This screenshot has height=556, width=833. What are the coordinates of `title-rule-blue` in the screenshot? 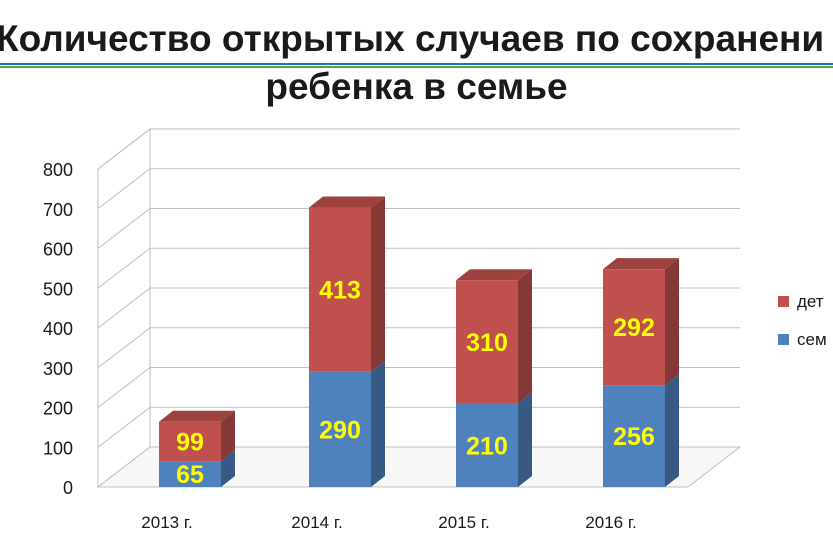 It's located at (416, 64).